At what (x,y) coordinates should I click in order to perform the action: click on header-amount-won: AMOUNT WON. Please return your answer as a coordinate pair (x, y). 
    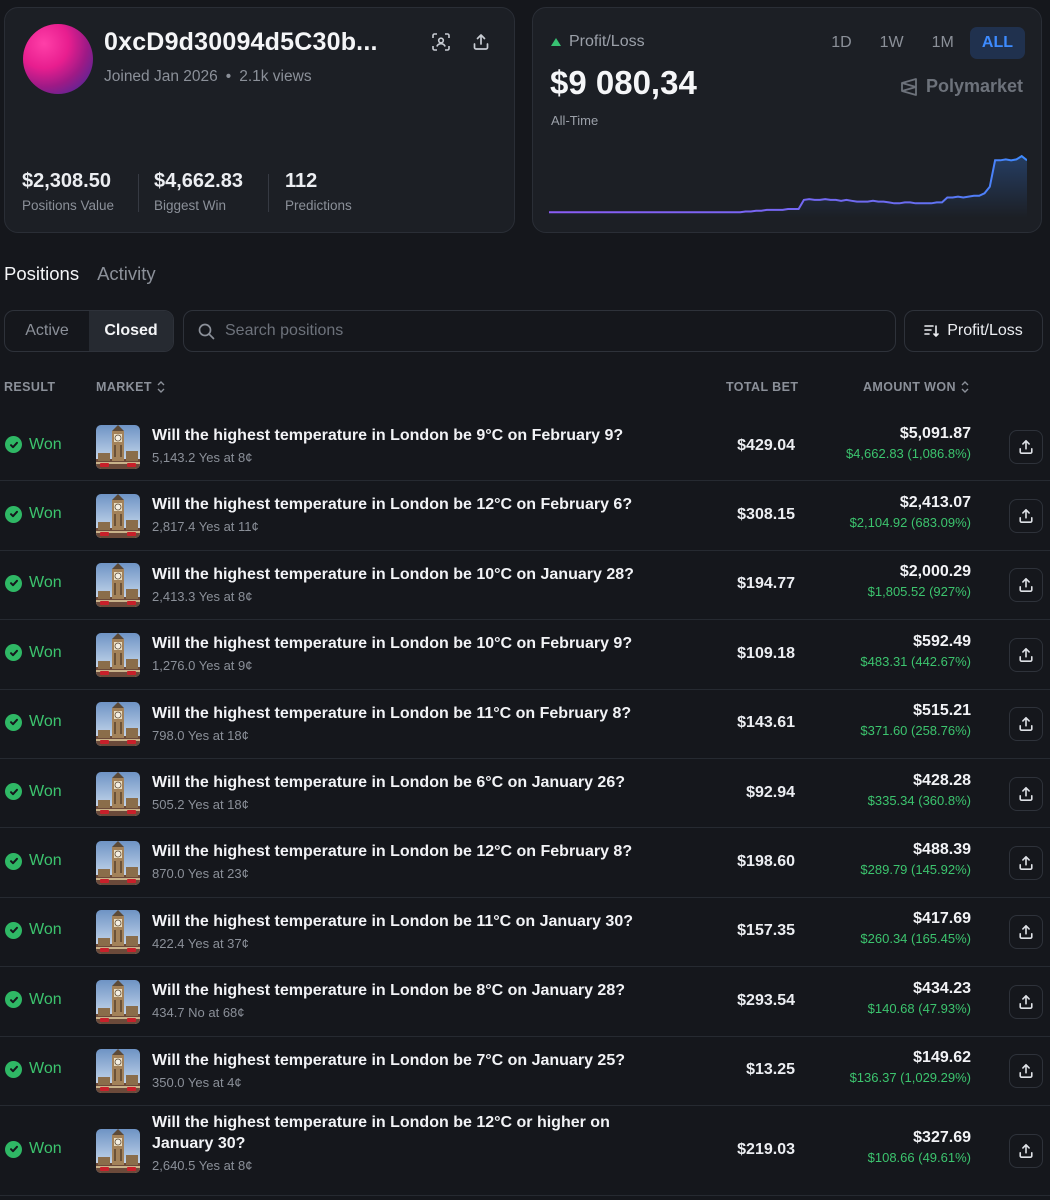
    Looking at the image, I should click on (916, 387).